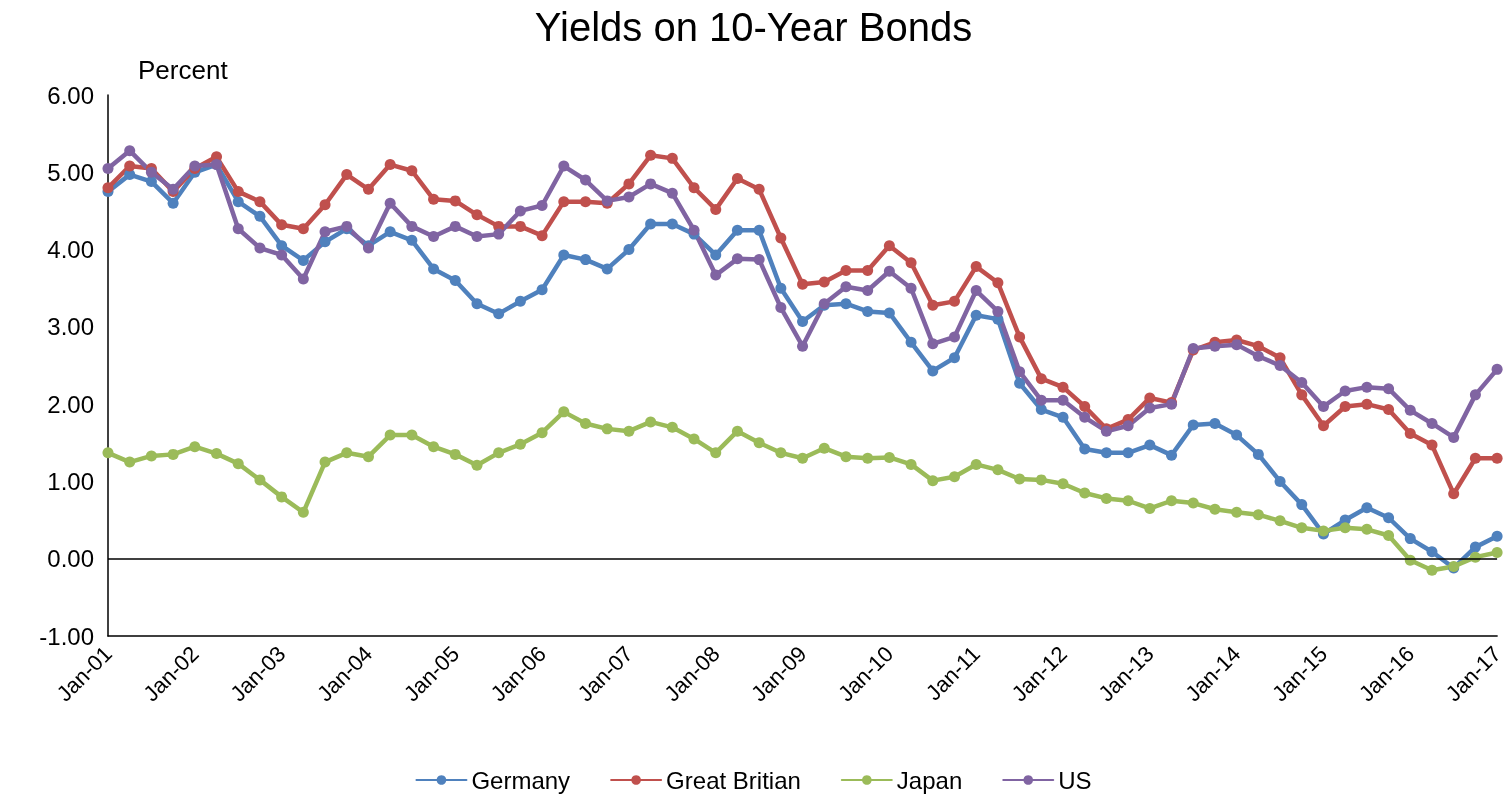 The width and height of the screenshot is (1507, 805). I want to click on y-tick-label: -1.00, so click(66, 636).